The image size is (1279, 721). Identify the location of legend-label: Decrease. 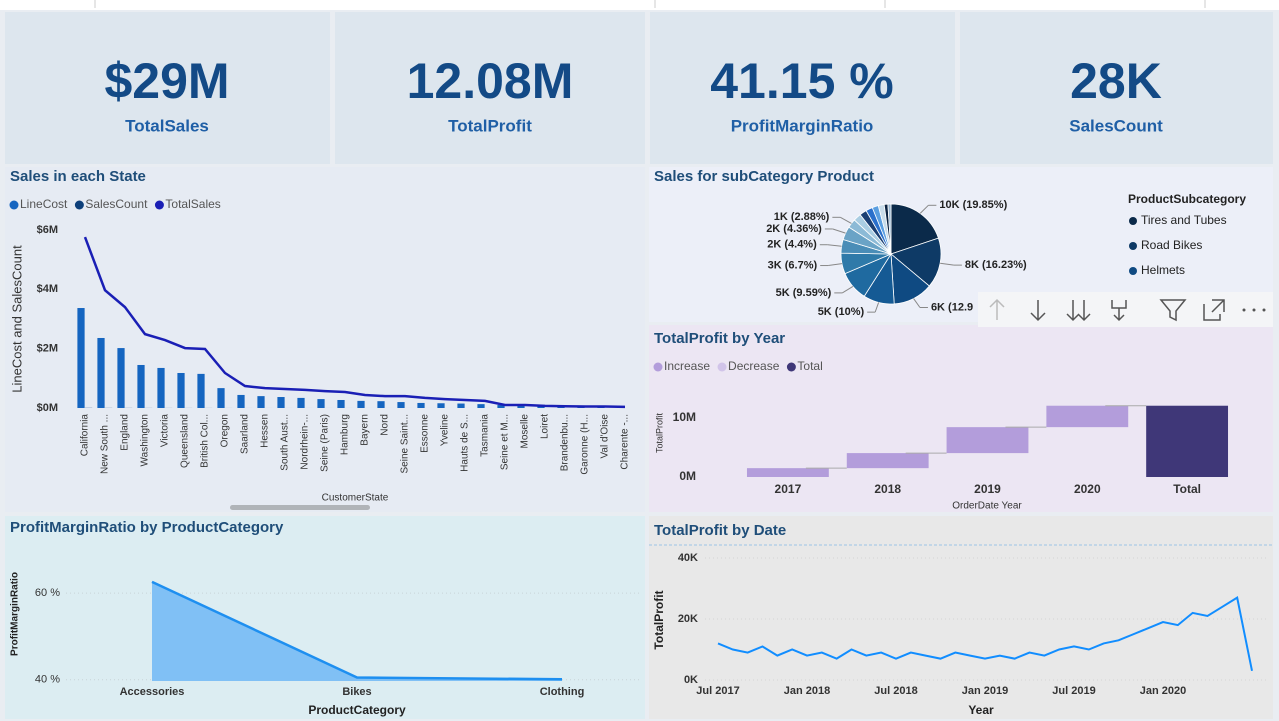
(754, 366).